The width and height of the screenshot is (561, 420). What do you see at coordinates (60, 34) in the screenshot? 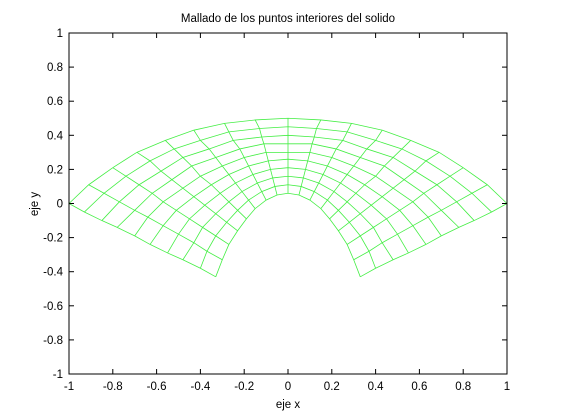
I see `y-tick-label: 1` at bounding box center [60, 34].